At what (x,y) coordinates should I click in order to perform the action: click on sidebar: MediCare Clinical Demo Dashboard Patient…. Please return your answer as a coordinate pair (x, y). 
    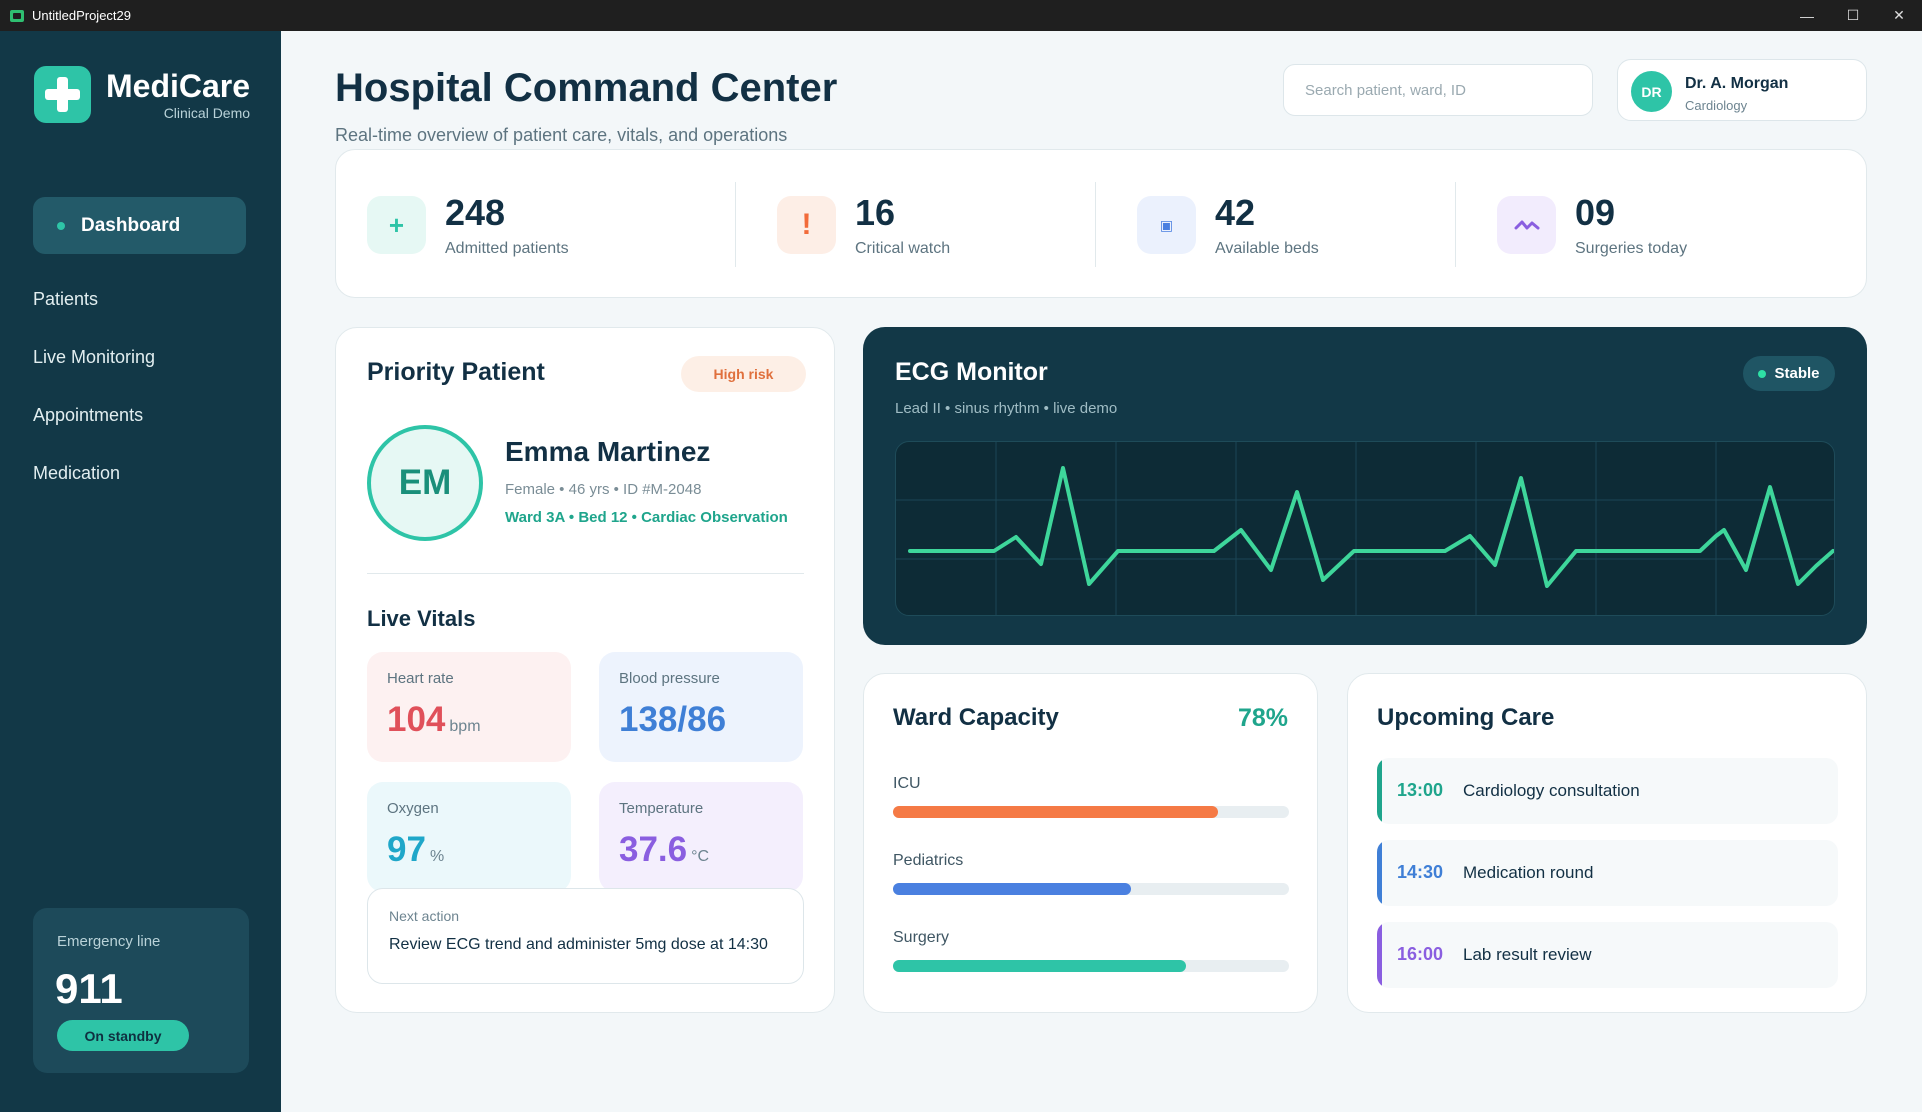
    Looking at the image, I should click on (140, 571).